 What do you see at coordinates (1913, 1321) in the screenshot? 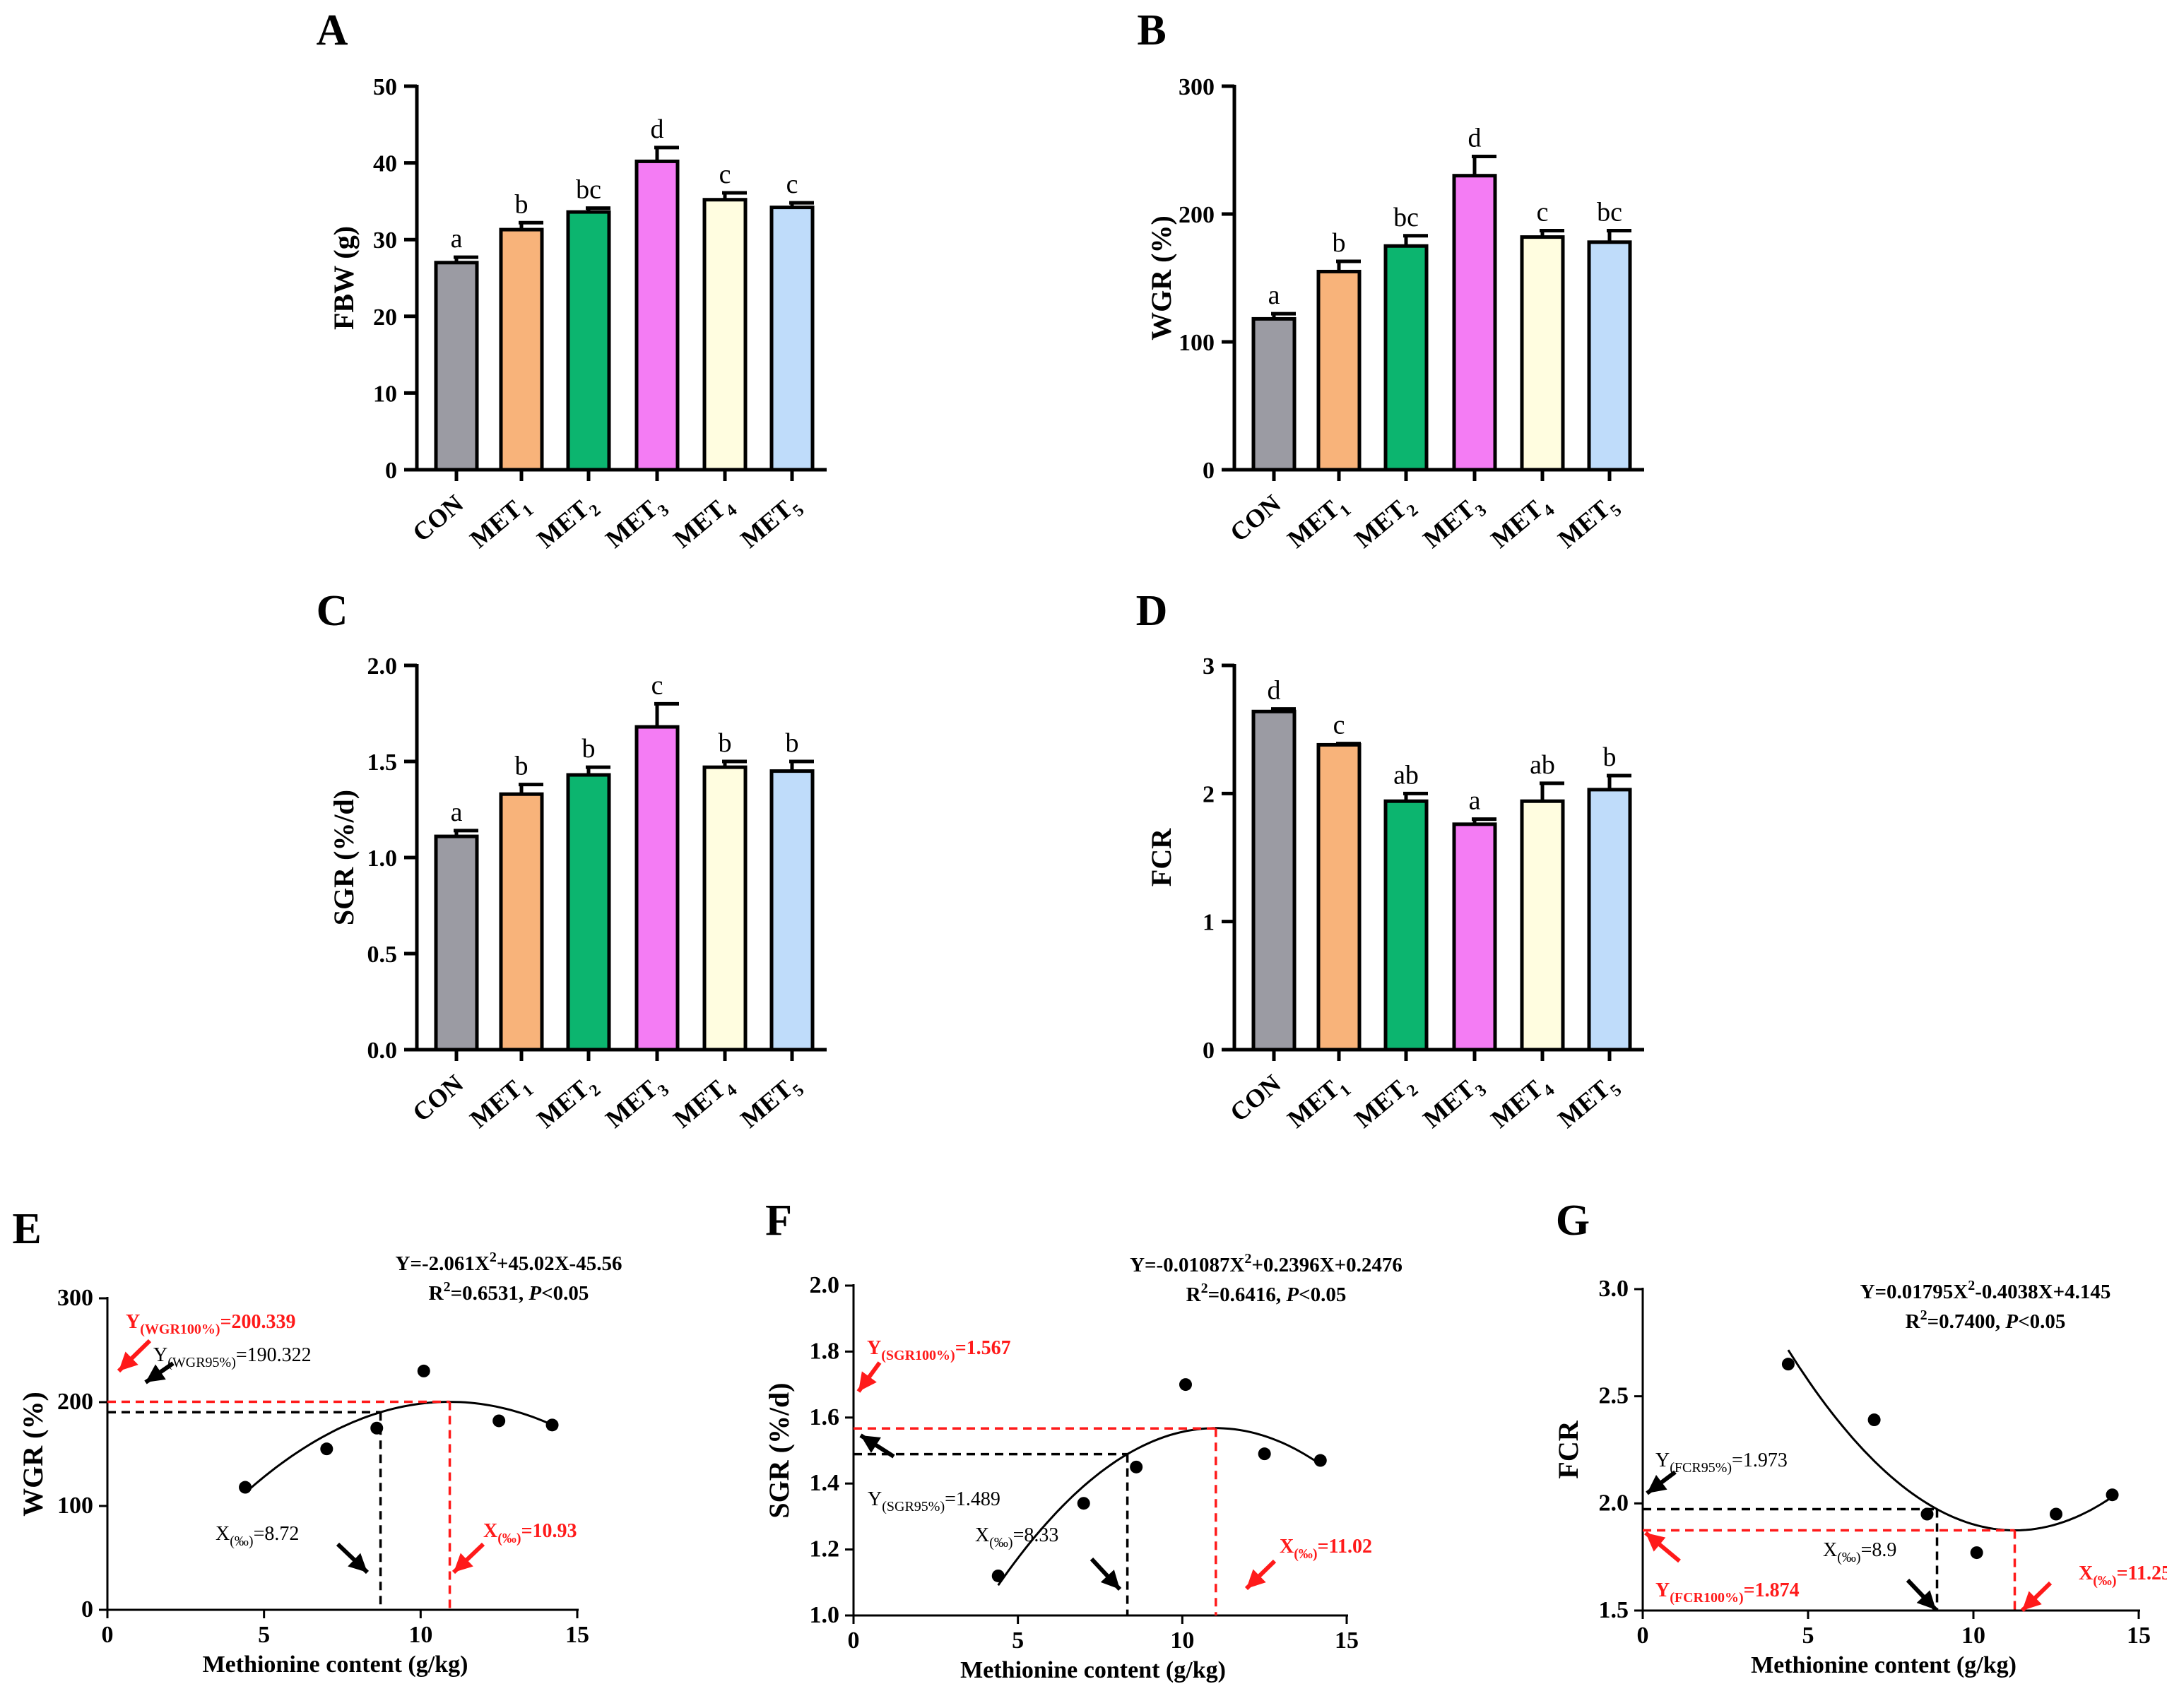
I see `eq-part: R` at bounding box center [1913, 1321].